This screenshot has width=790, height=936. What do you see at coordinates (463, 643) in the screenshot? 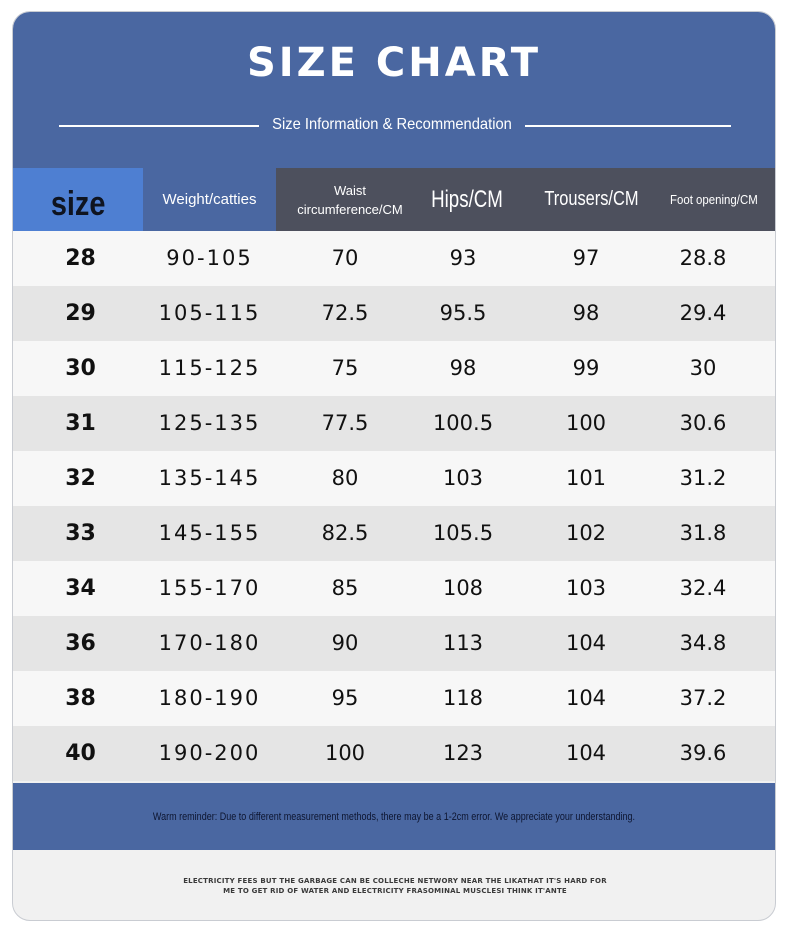
I see `cell-hips: 113` at bounding box center [463, 643].